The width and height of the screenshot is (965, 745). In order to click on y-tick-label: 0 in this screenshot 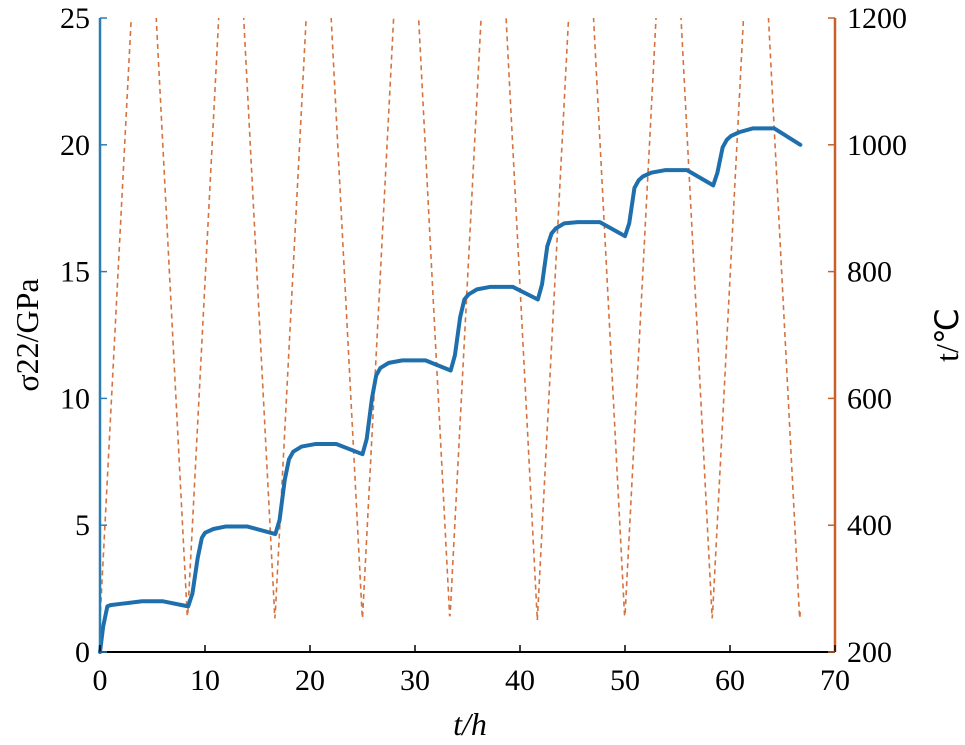, I will do `click(82, 652)`.